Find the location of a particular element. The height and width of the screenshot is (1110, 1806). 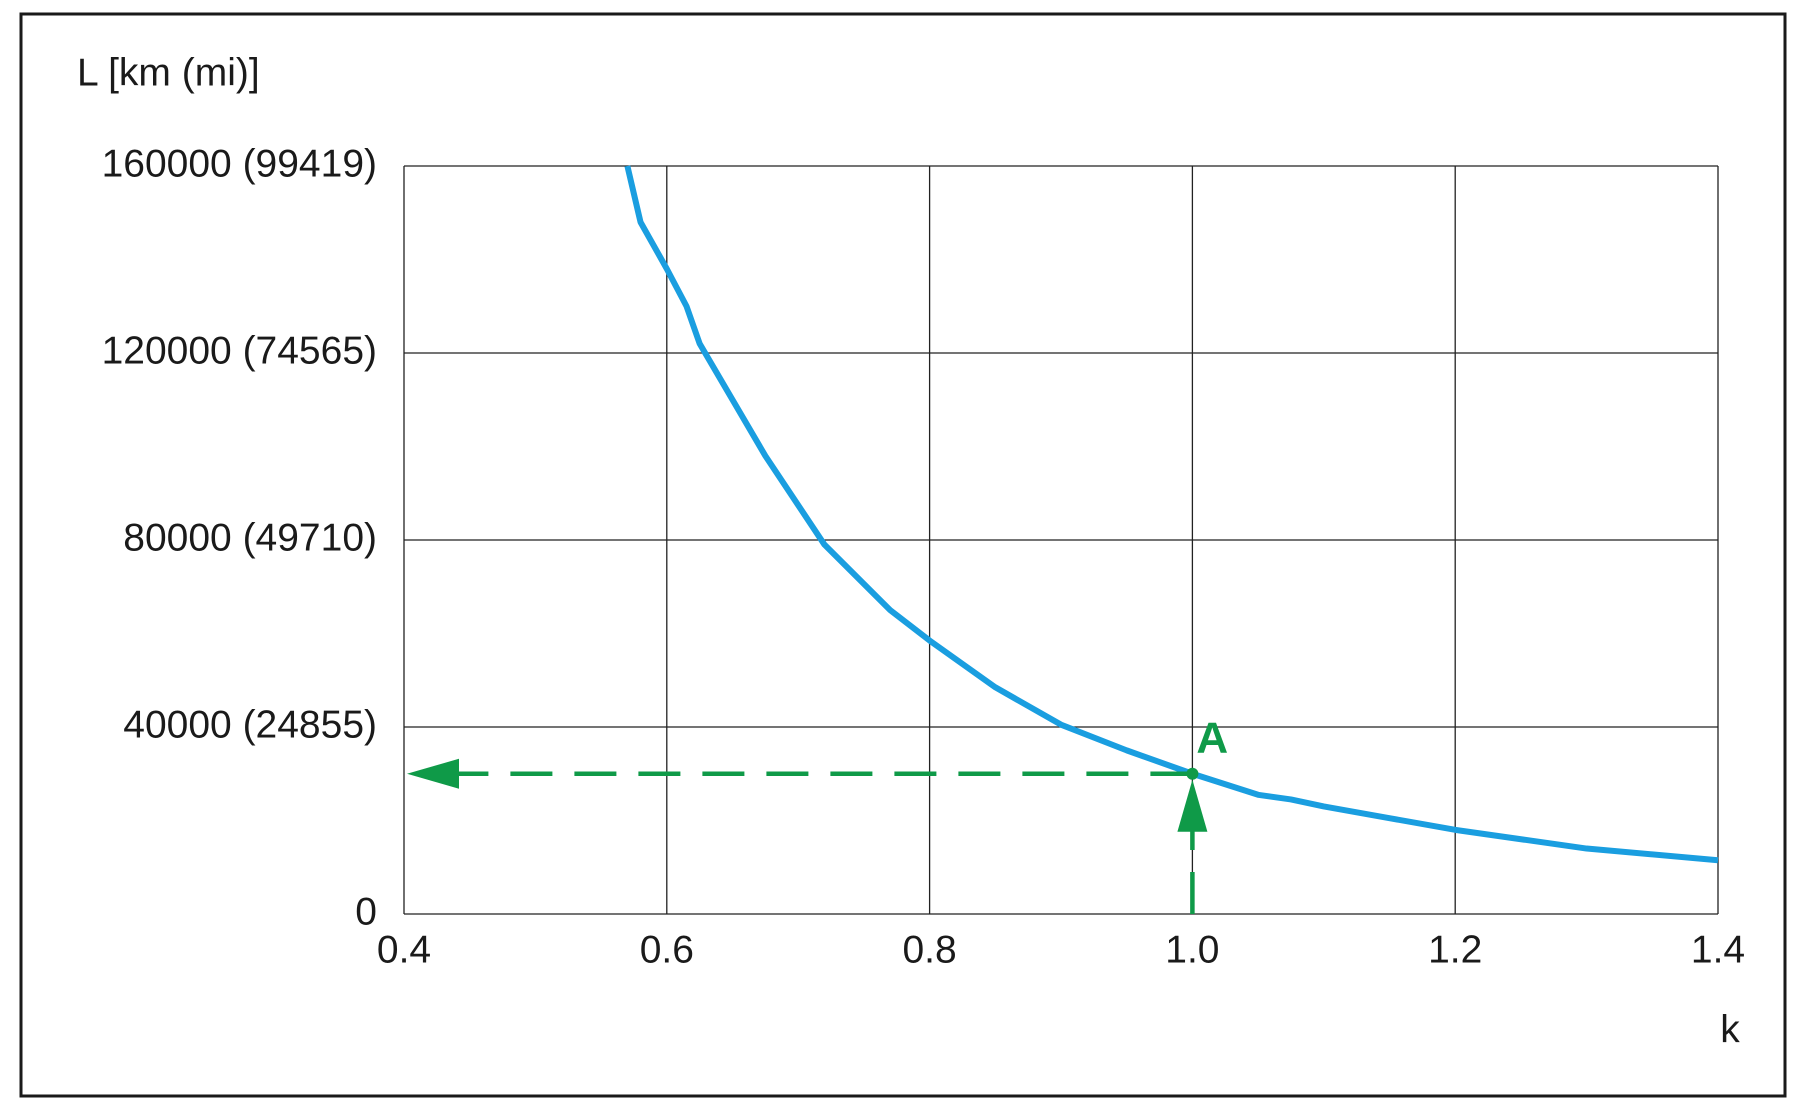

x-tick-label: 0.6 is located at coordinates (667, 949).